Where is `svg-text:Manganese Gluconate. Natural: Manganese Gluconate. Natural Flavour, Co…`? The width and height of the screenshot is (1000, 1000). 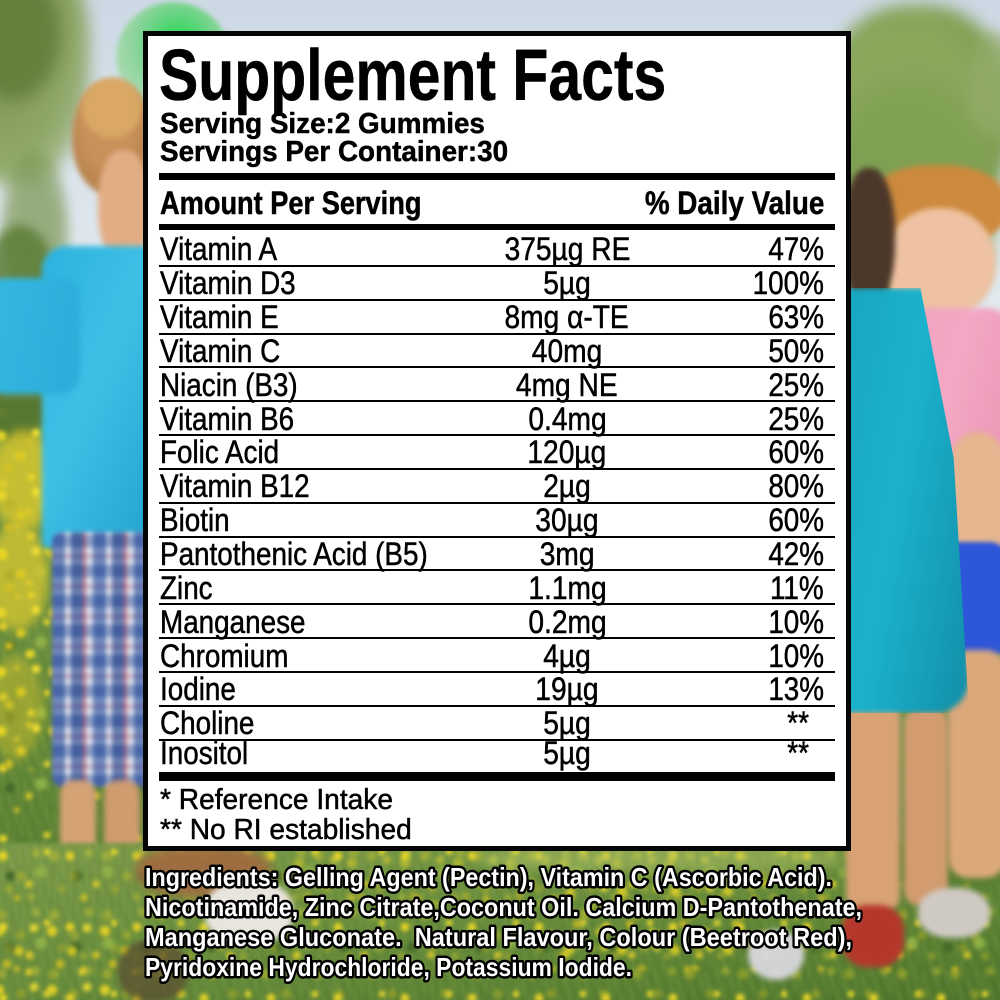
svg-text:Manganese Gluconate. Natural: Manganese Gluconate. Natural Flavour, Co… is located at coordinates (498, 937).